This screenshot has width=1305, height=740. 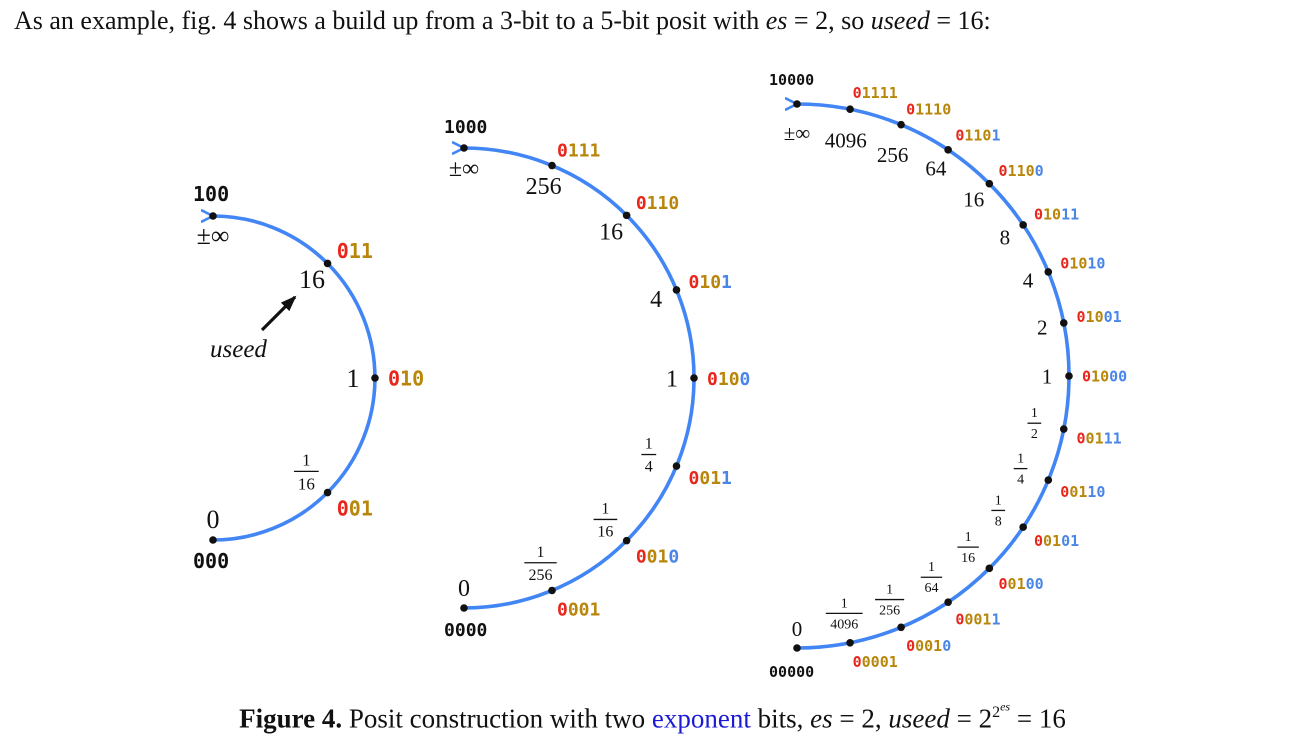 What do you see at coordinates (657, 203) in the screenshot?
I see `bit-string: 0110` at bounding box center [657, 203].